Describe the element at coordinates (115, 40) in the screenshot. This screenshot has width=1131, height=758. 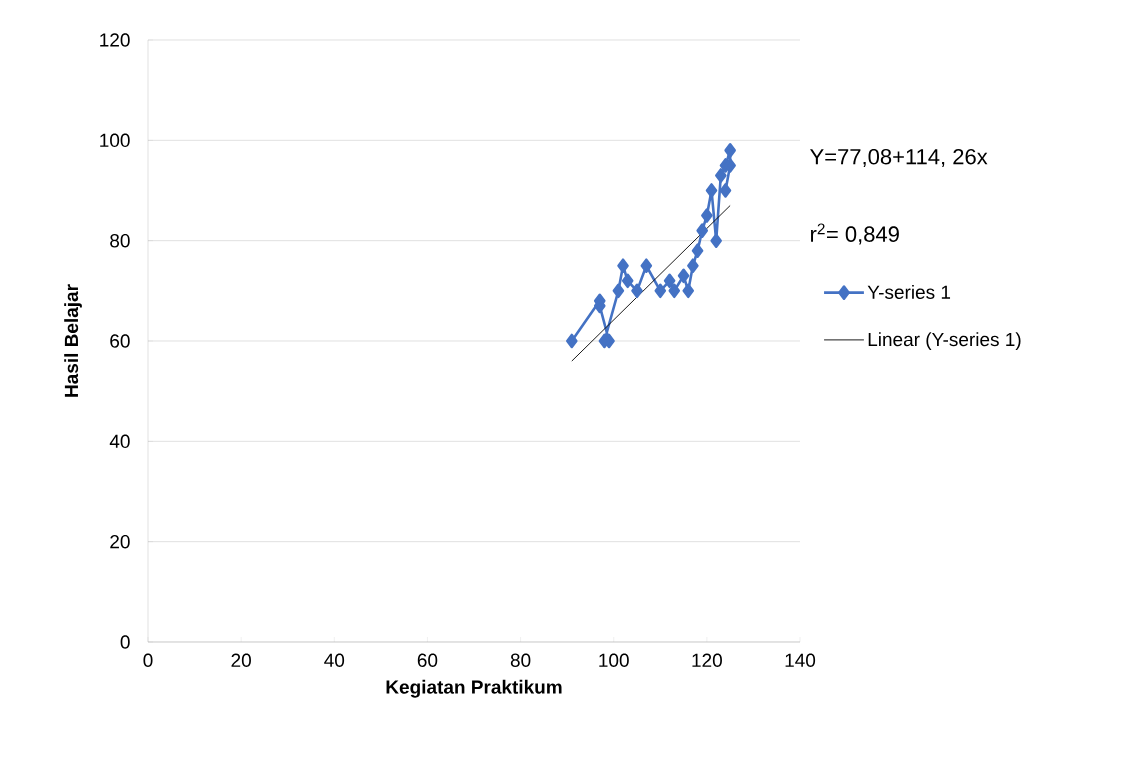
I see `y-tick-label: 120` at that location.